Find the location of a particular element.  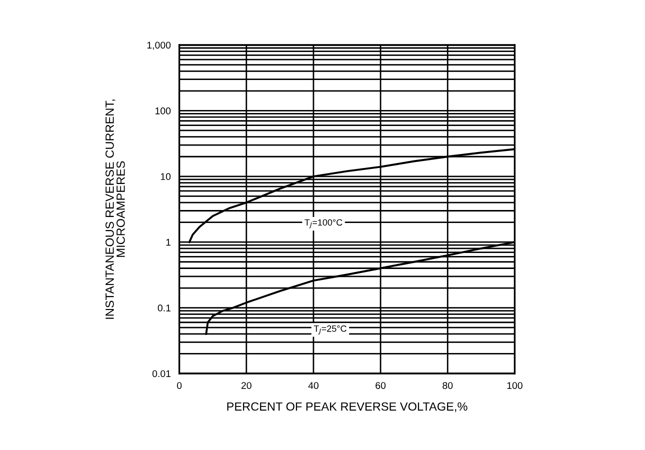

y-tick-label: 0.1 is located at coordinates (164, 308).